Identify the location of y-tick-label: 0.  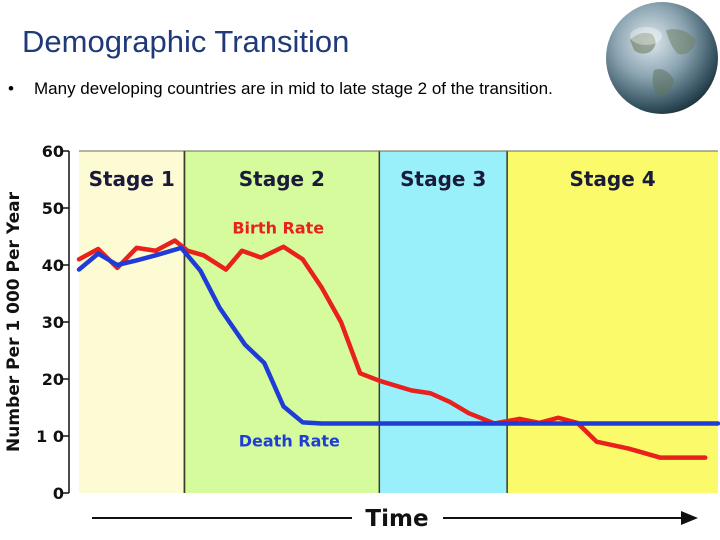
(58, 493).